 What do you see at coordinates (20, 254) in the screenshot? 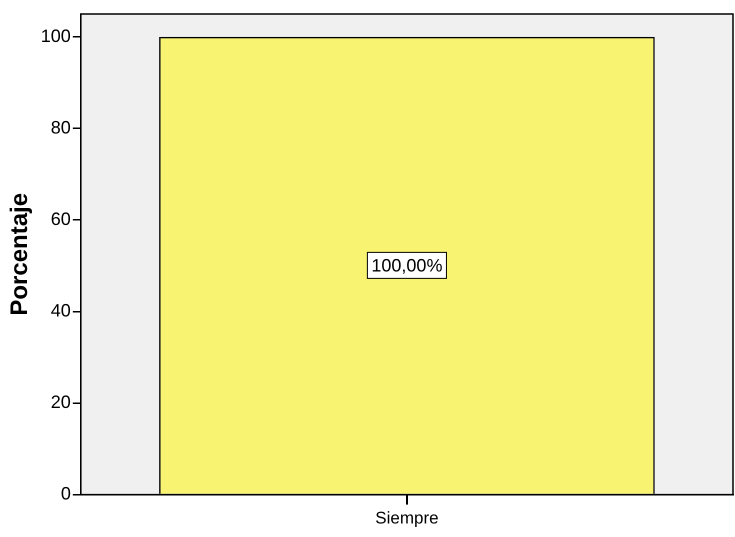
I see `y-axis-title: Porcentaje` at bounding box center [20, 254].